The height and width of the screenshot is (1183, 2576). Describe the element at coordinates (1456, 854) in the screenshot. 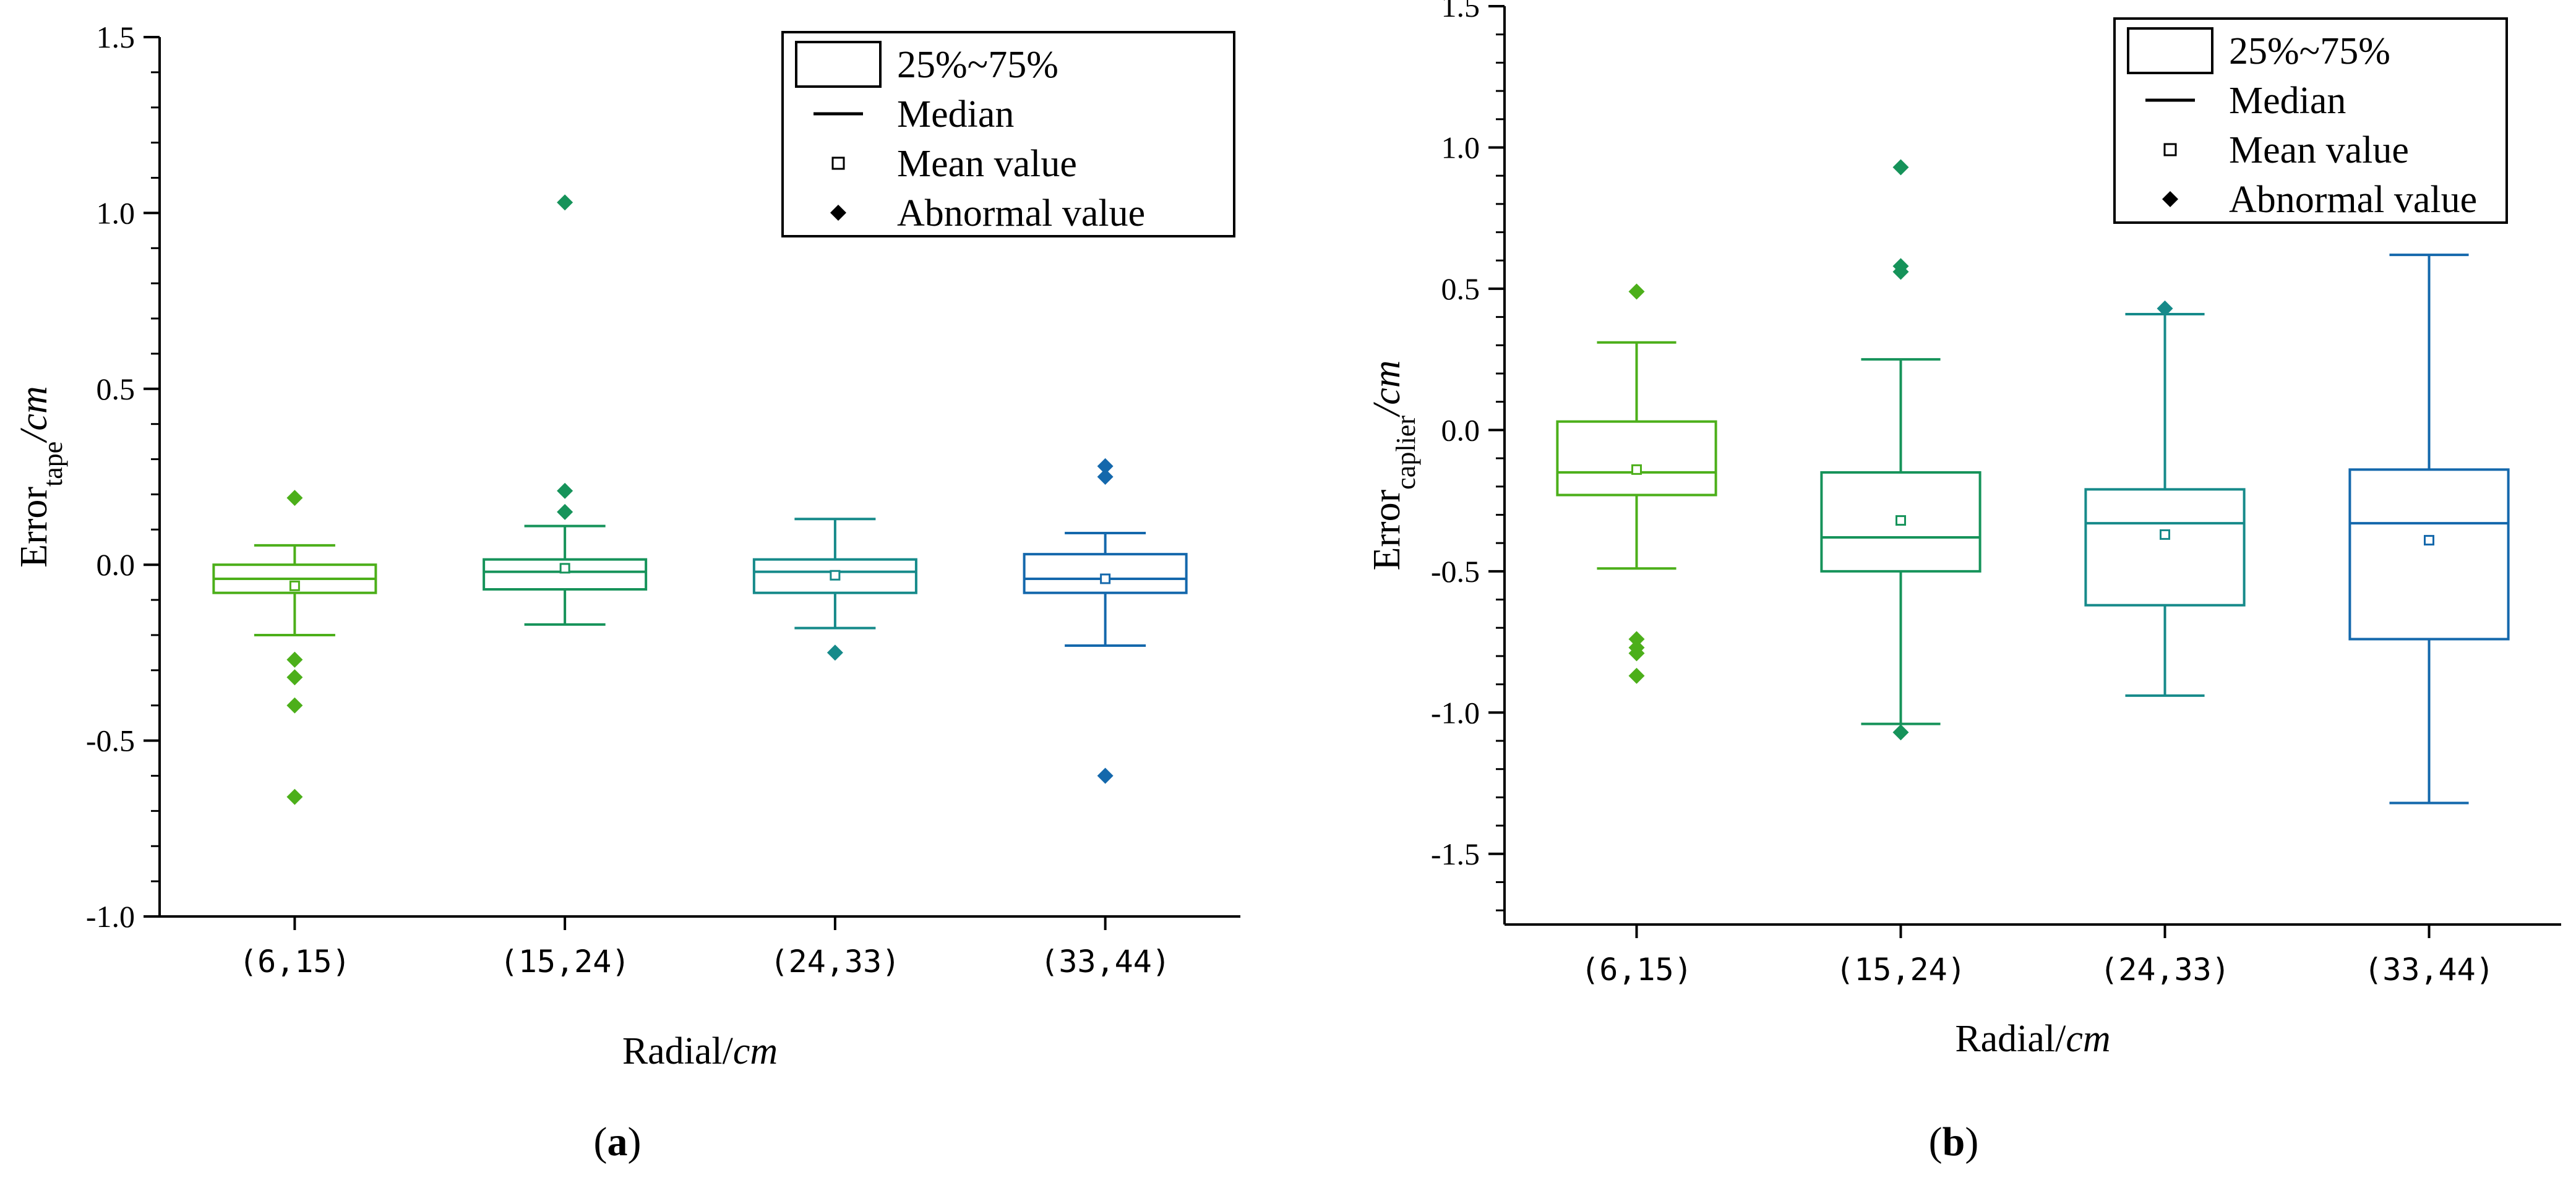

I see `y-tick-label: -1.5` at that location.